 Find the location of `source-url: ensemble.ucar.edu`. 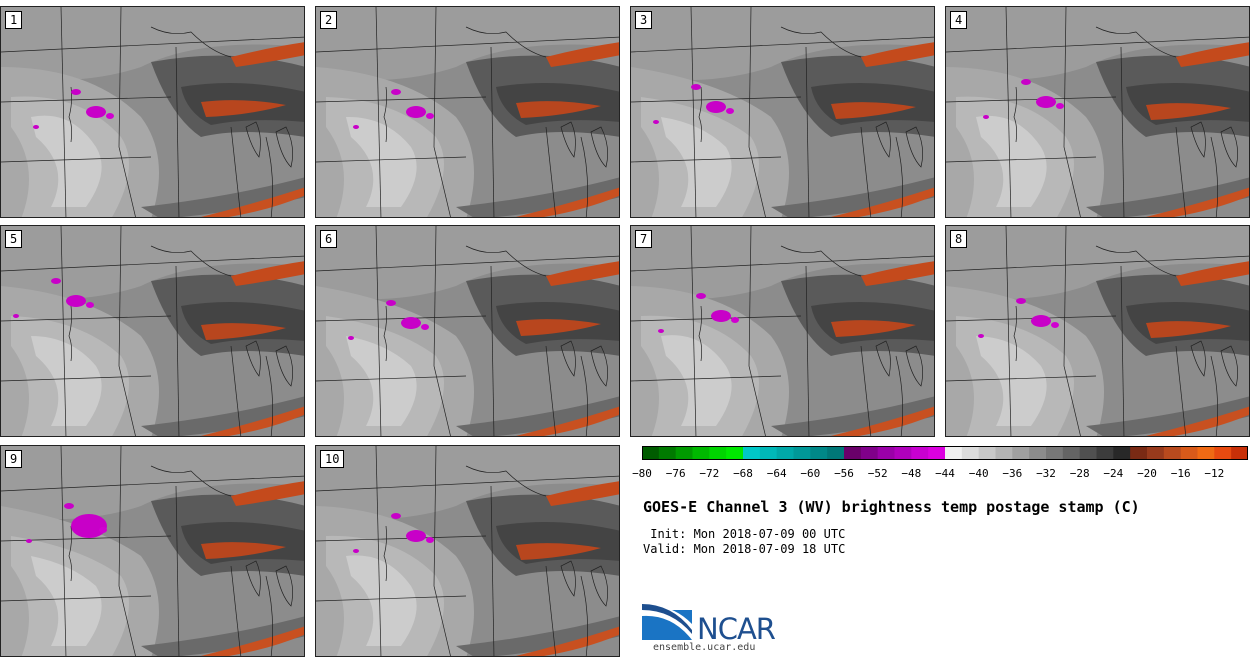

source-url: ensemble.ucar.edu is located at coordinates (704, 647).